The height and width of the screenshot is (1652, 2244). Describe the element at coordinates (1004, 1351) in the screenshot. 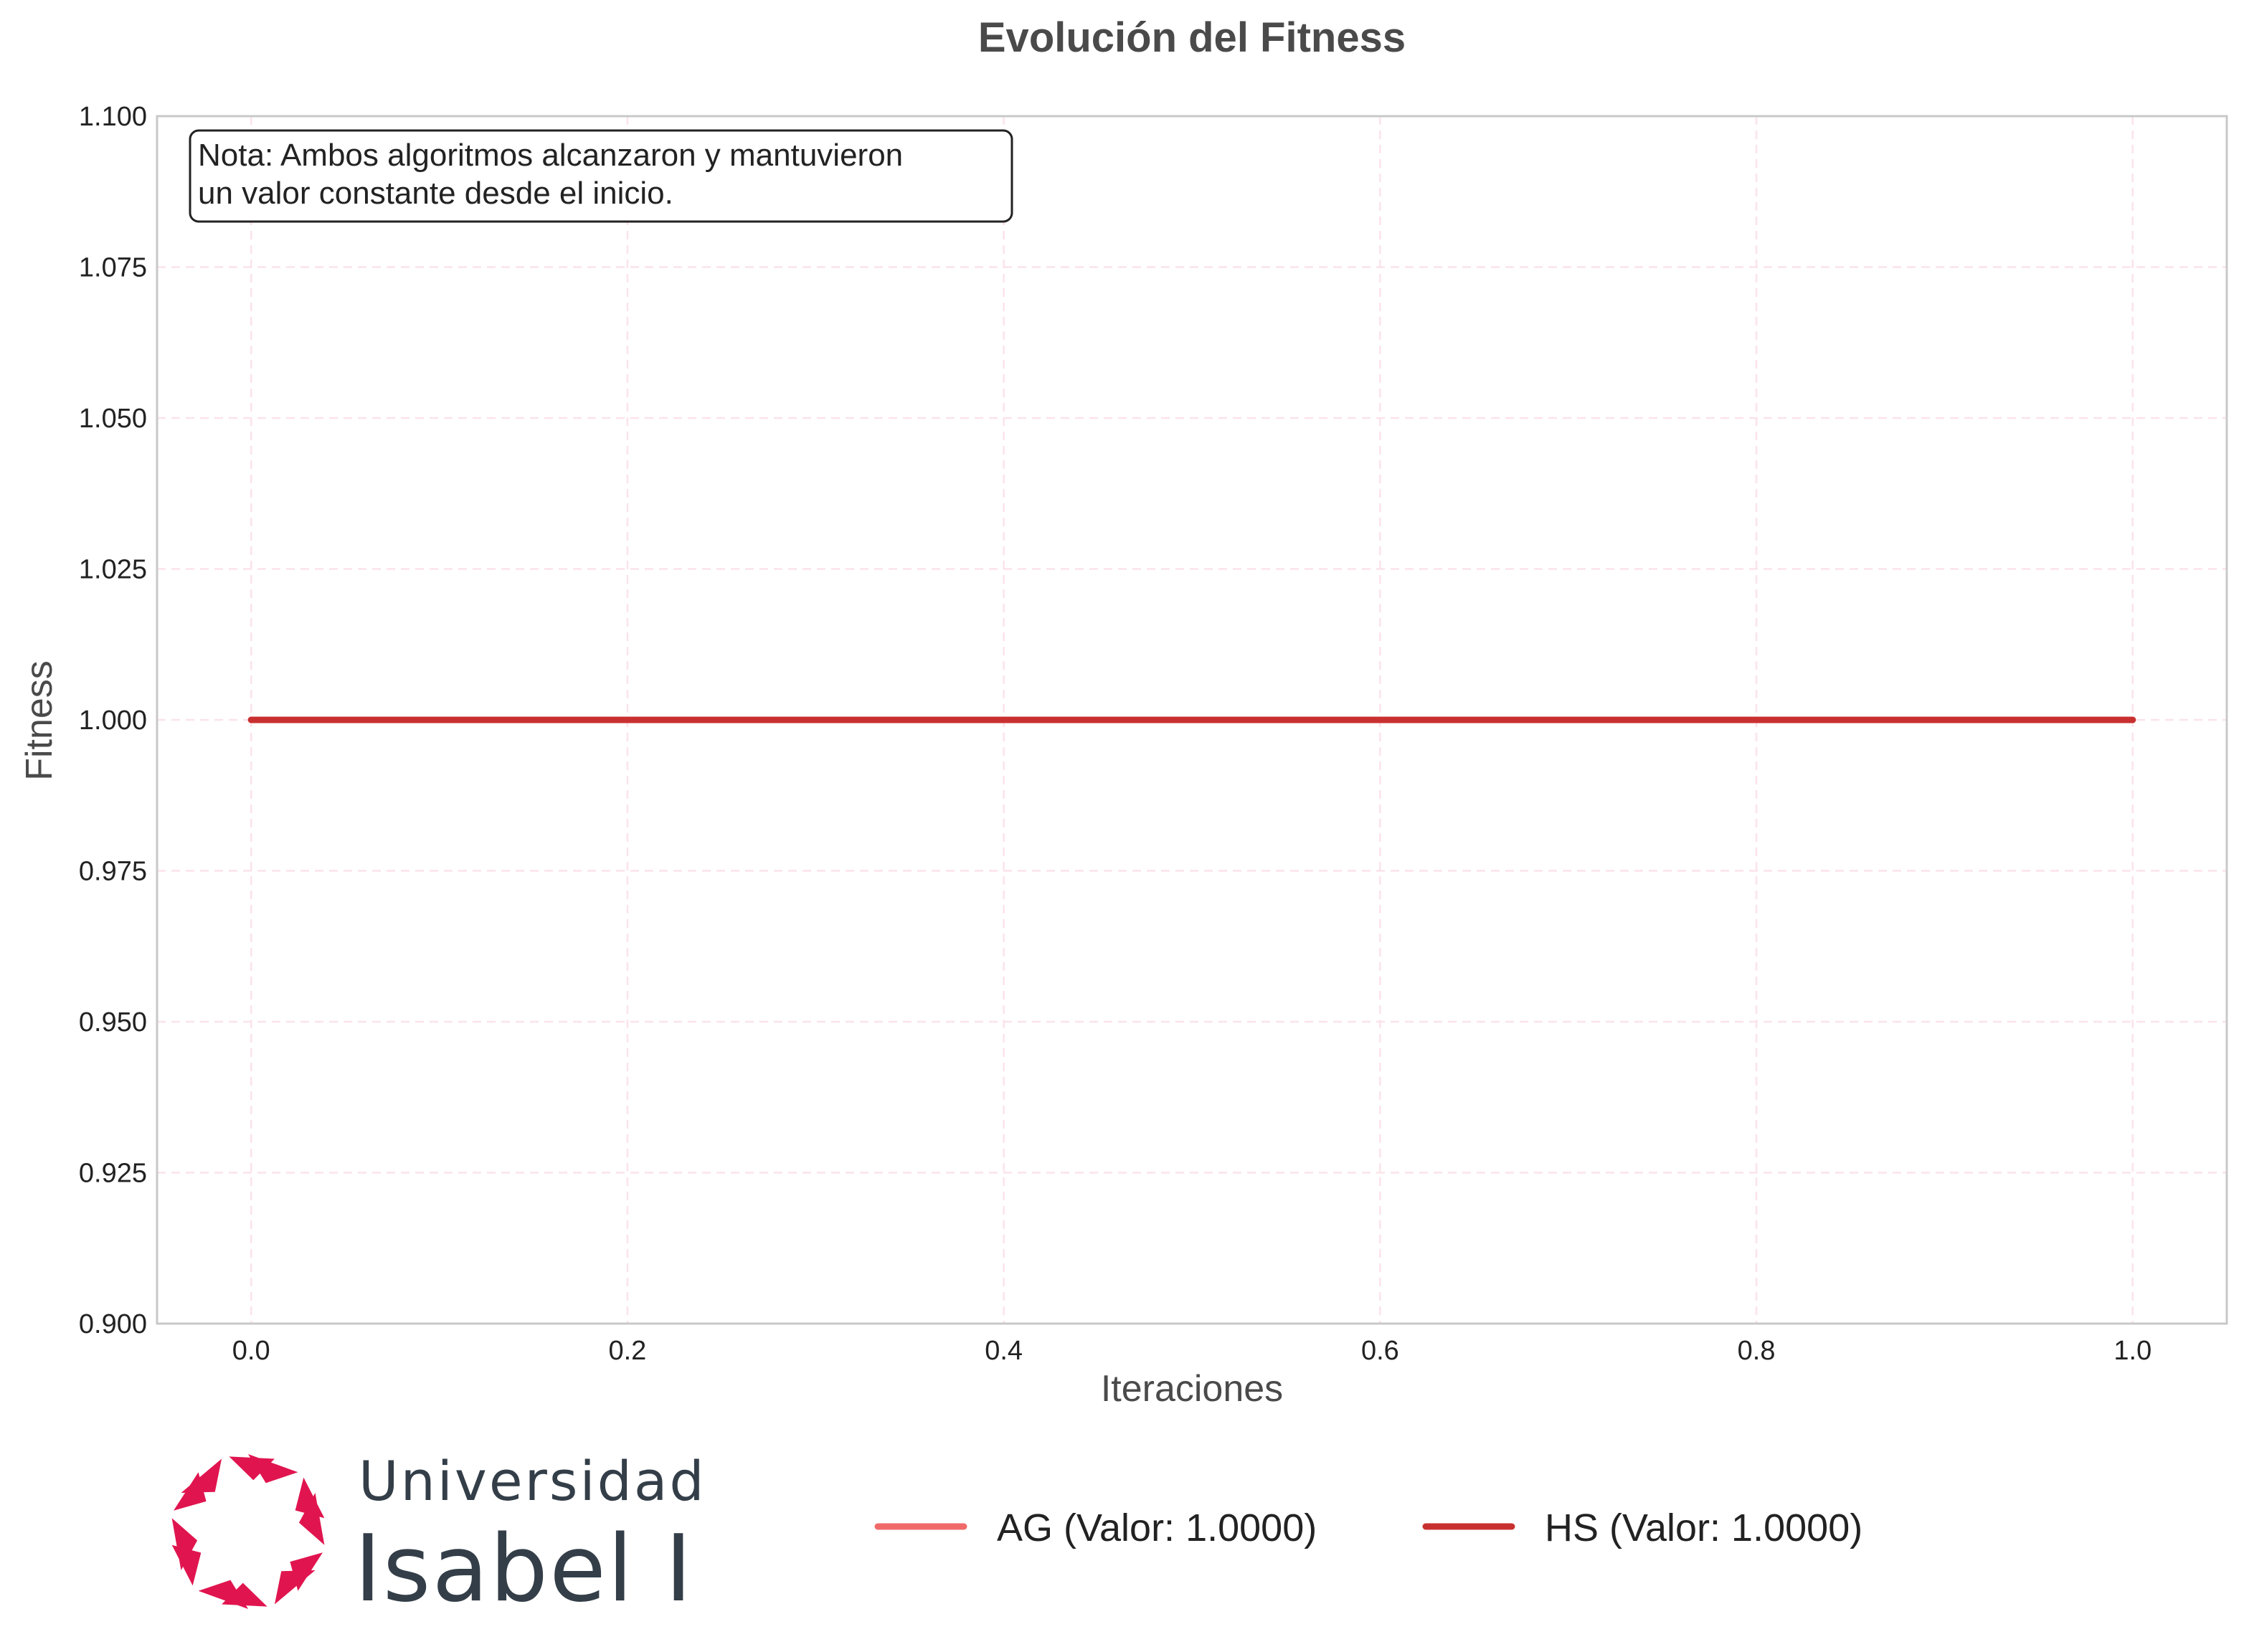

I see `x-tick-label: 0.4` at that location.